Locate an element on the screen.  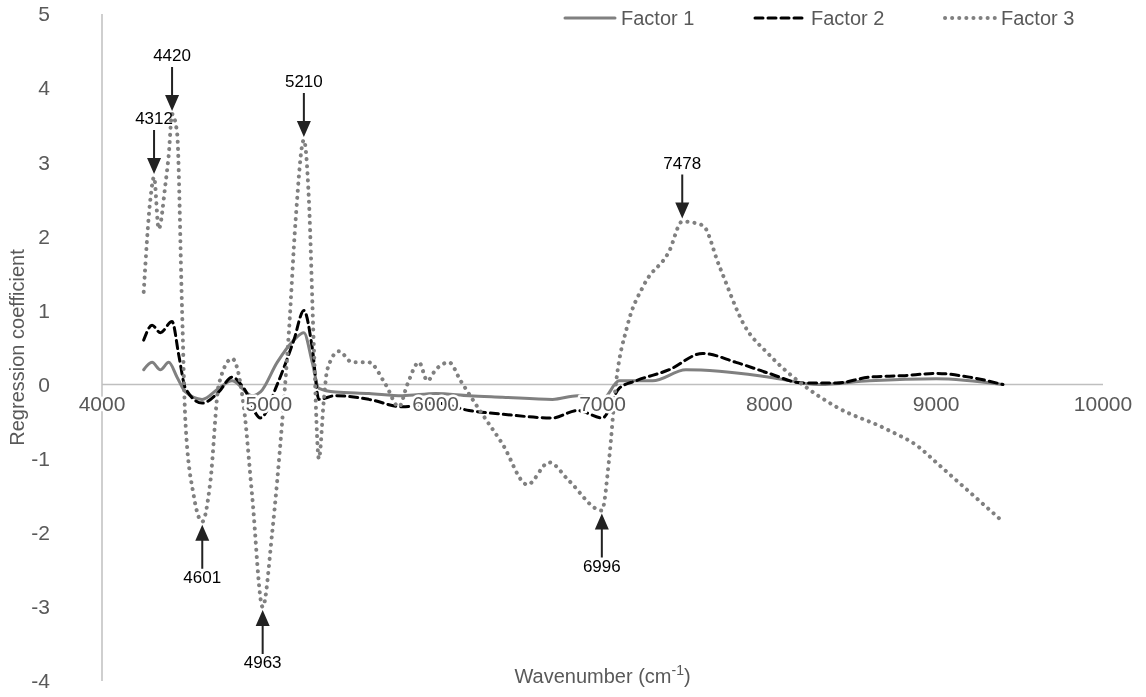
y-tick-label: 0 is located at coordinates (44, 384).